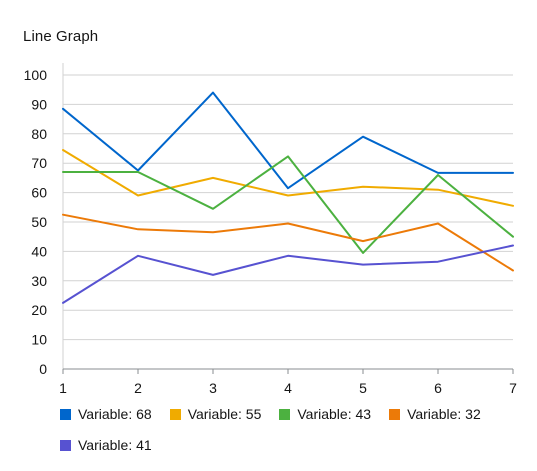  What do you see at coordinates (39, 134) in the screenshot?
I see `y-tick-label: 80` at bounding box center [39, 134].